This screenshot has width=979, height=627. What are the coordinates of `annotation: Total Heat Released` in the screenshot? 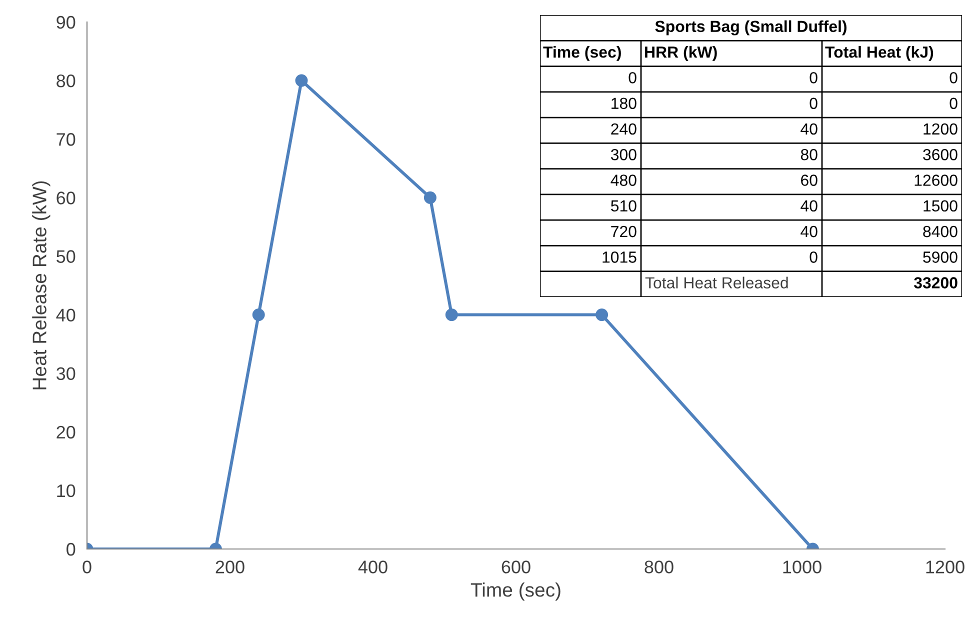 It's located at (716, 282).